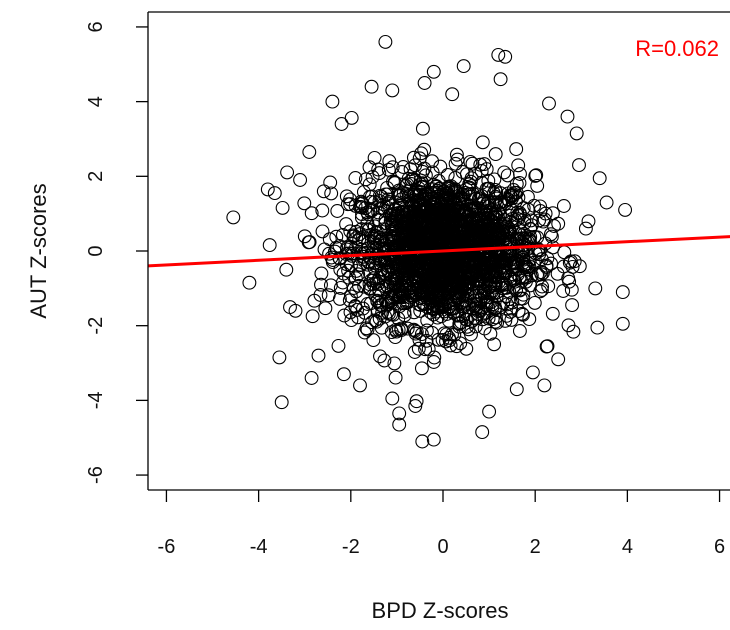 The height and width of the screenshot is (630, 730). Describe the element at coordinates (116, 252) in the screenshot. I see `y-axis: -6 -4 -2 0 2 4 6` at that location.